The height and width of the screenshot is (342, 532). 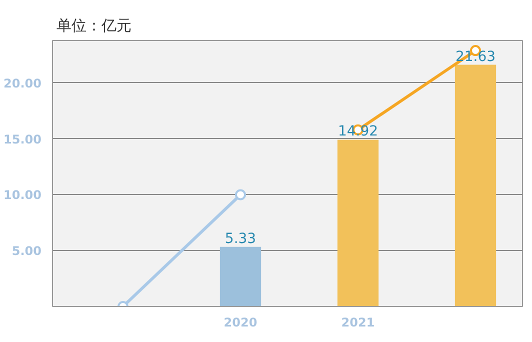 I want to click on x-tick-label: 2021, so click(x=358, y=323).